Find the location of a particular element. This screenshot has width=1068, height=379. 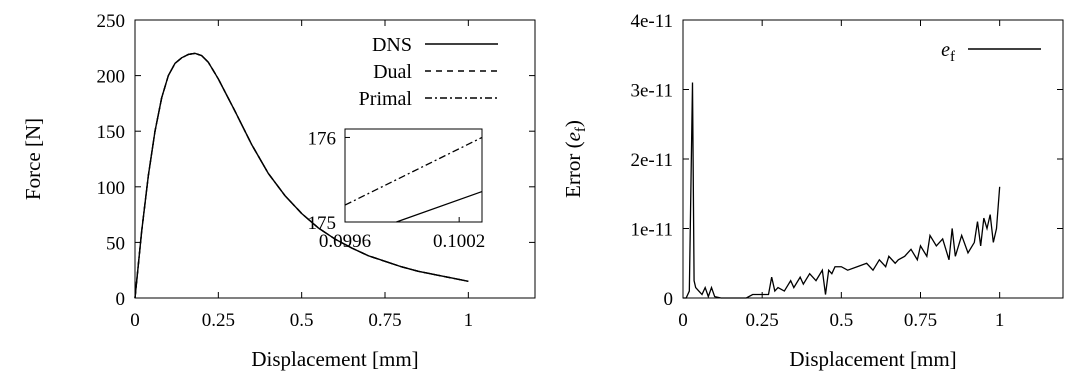

legend-label-subscript: f is located at coordinates (952, 57).